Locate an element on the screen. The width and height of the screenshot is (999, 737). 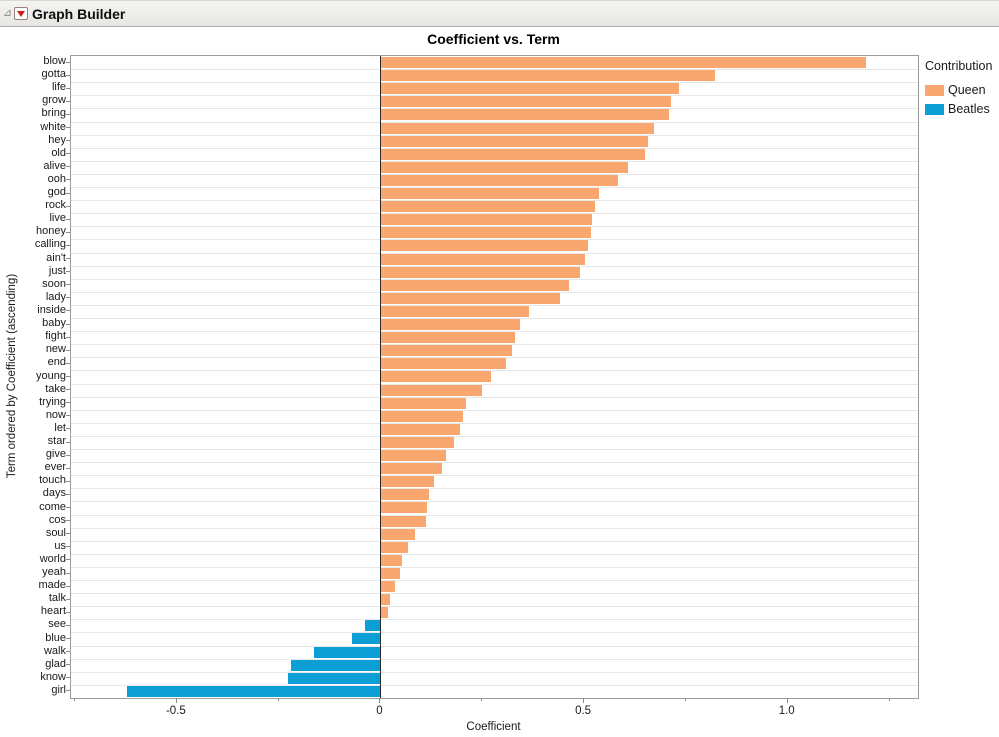
bar-bring is located at coordinates (525, 115).